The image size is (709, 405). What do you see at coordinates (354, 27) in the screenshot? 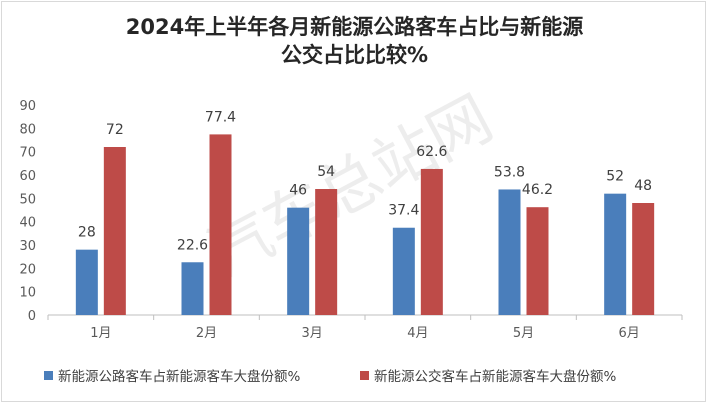
I see `chart-title-line-1: 2024年上半年各月新能源公路客车占比与新能源` at bounding box center [354, 27].